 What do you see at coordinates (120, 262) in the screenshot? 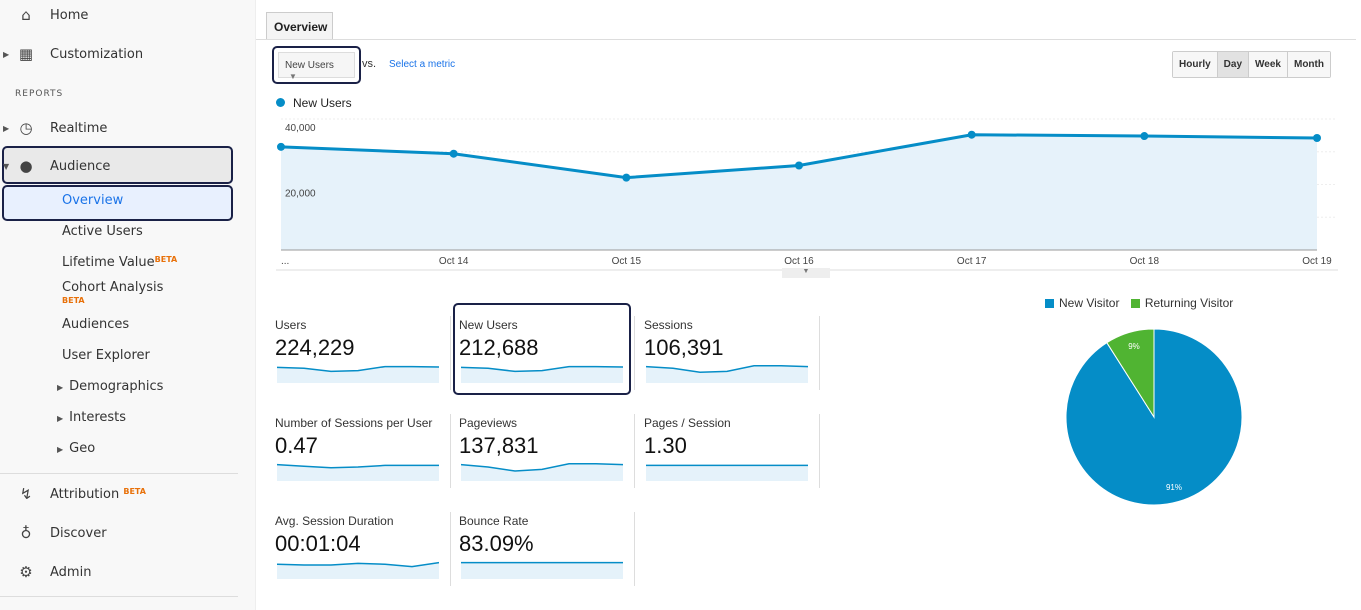
I see `nav-lifetime-value: Lifetime ValueBETA` at bounding box center [120, 262].